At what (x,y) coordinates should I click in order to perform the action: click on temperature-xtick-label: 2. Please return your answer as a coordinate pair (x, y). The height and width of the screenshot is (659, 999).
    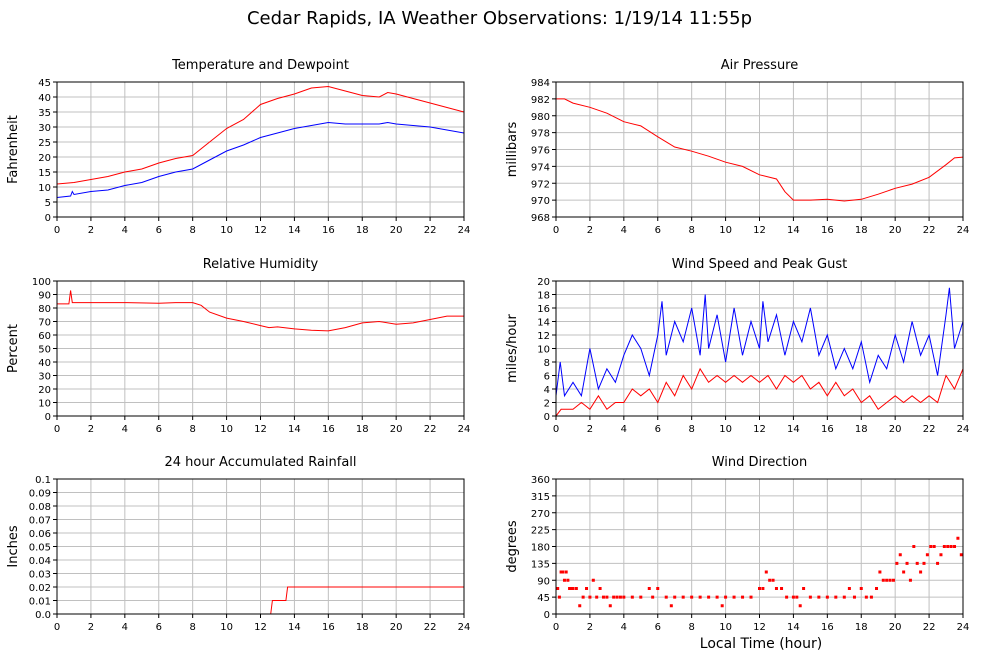
    Looking at the image, I should click on (91, 230).